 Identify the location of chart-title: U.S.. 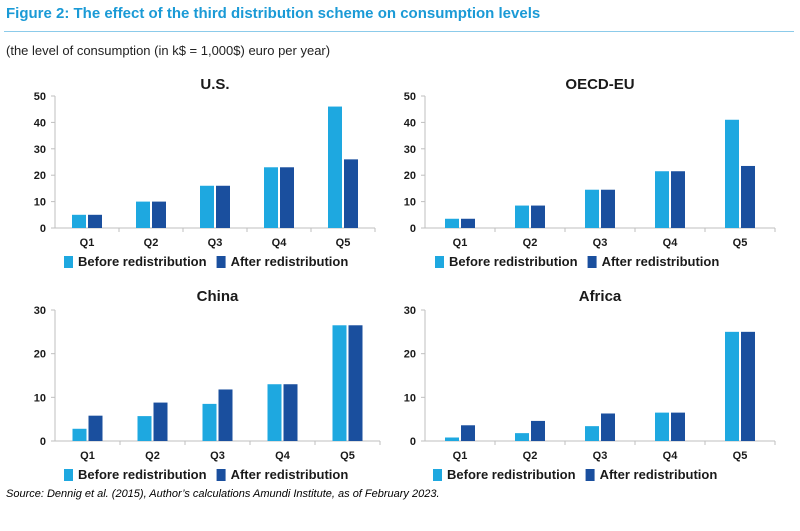
(214, 84).